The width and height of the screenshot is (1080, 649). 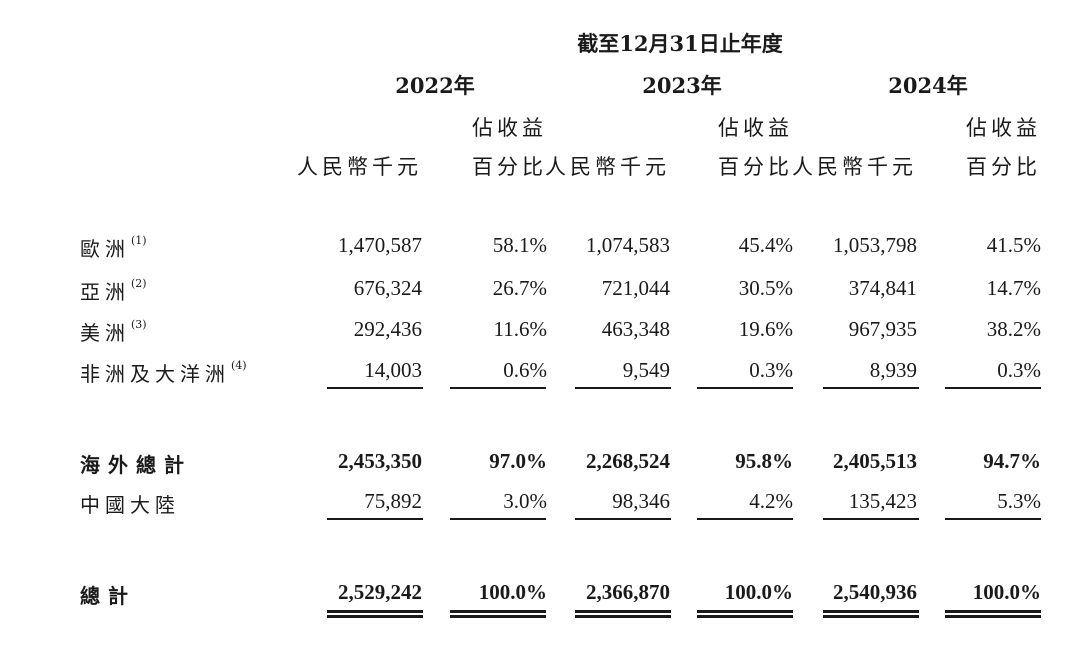 I want to click on cell-r6-c0: 2,529,242, so click(x=380, y=592).